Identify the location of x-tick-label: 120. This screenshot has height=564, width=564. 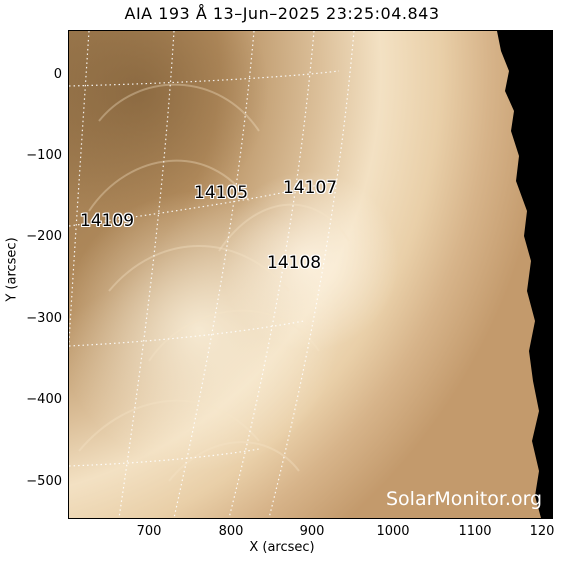
(542, 531).